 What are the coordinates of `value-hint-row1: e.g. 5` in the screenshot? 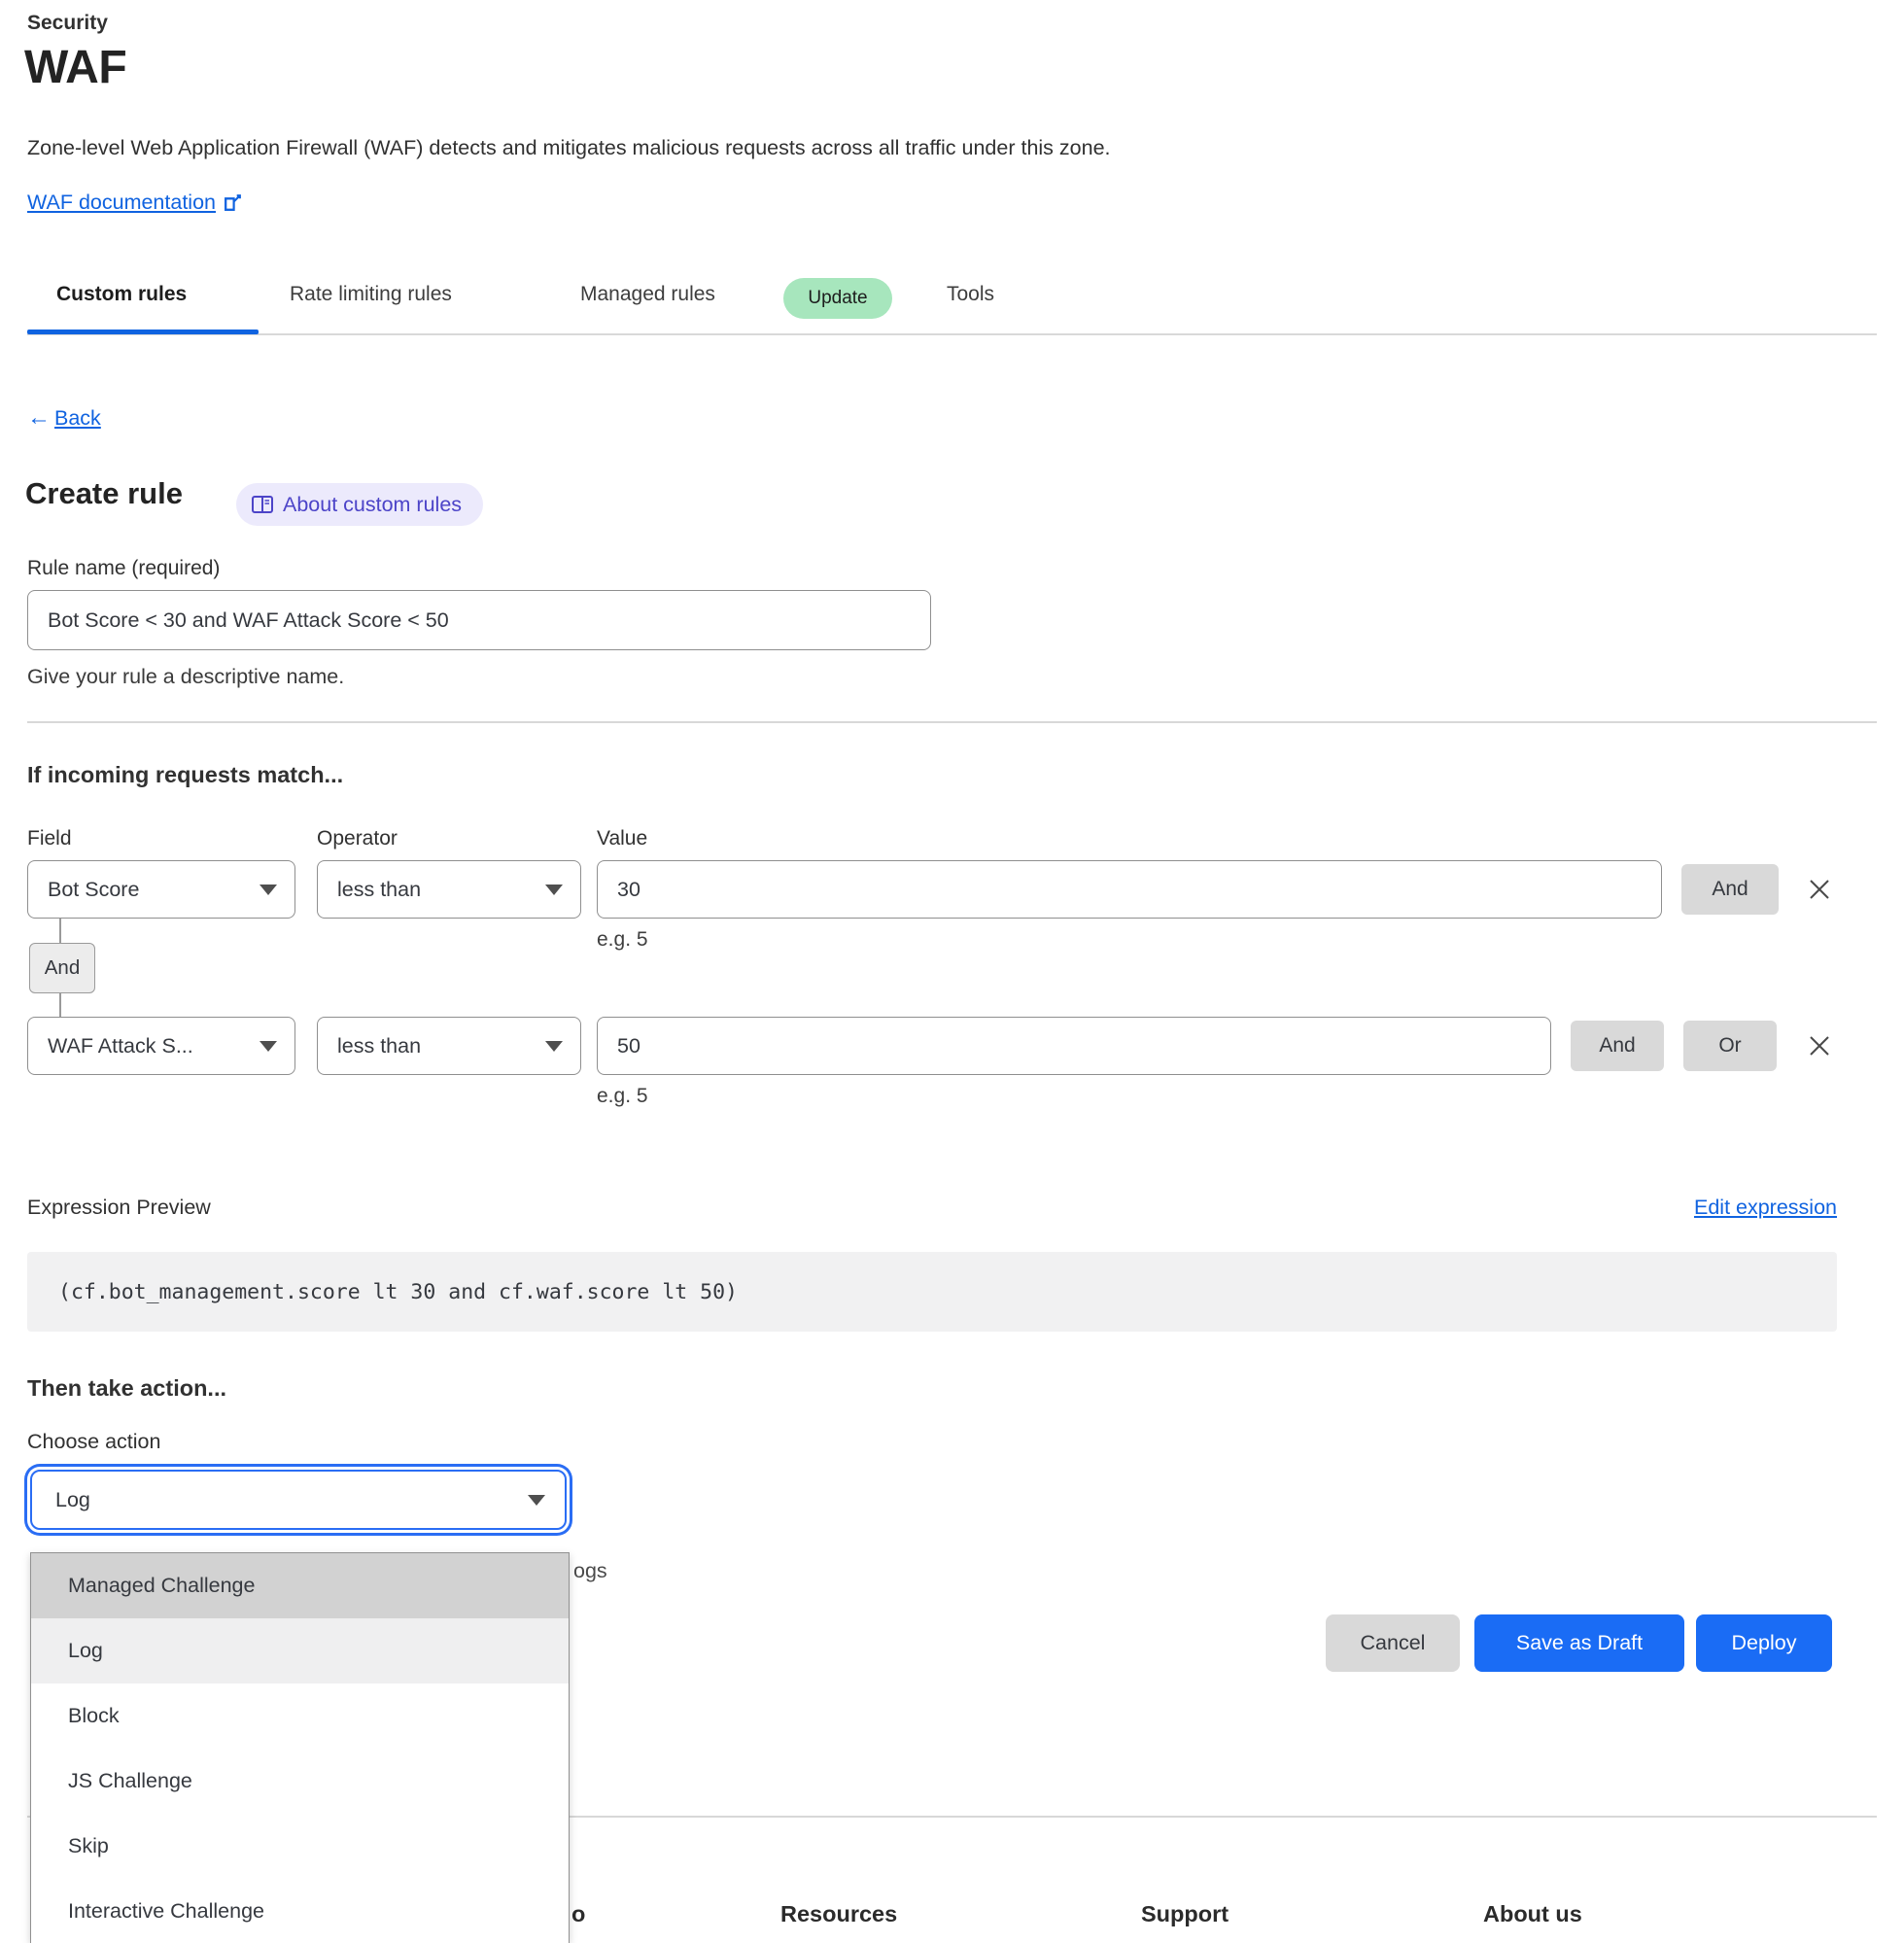 It's located at (622, 939).